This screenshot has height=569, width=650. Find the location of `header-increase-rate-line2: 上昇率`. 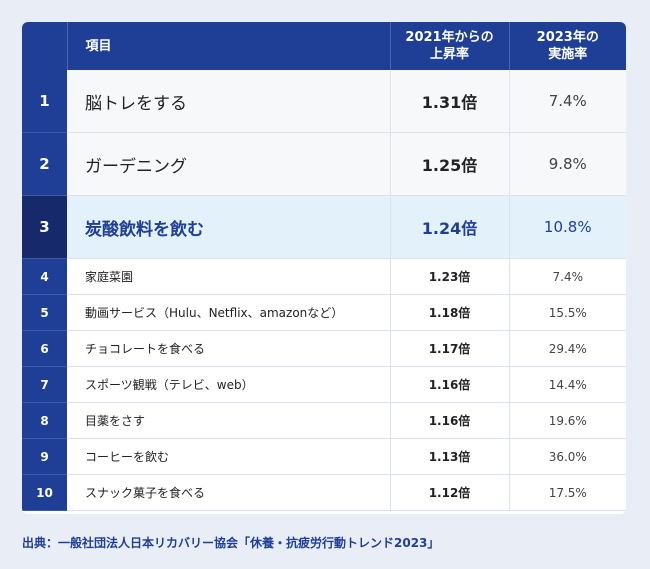

header-increase-rate-line2: 上昇率 is located at coordinates (449, 54).